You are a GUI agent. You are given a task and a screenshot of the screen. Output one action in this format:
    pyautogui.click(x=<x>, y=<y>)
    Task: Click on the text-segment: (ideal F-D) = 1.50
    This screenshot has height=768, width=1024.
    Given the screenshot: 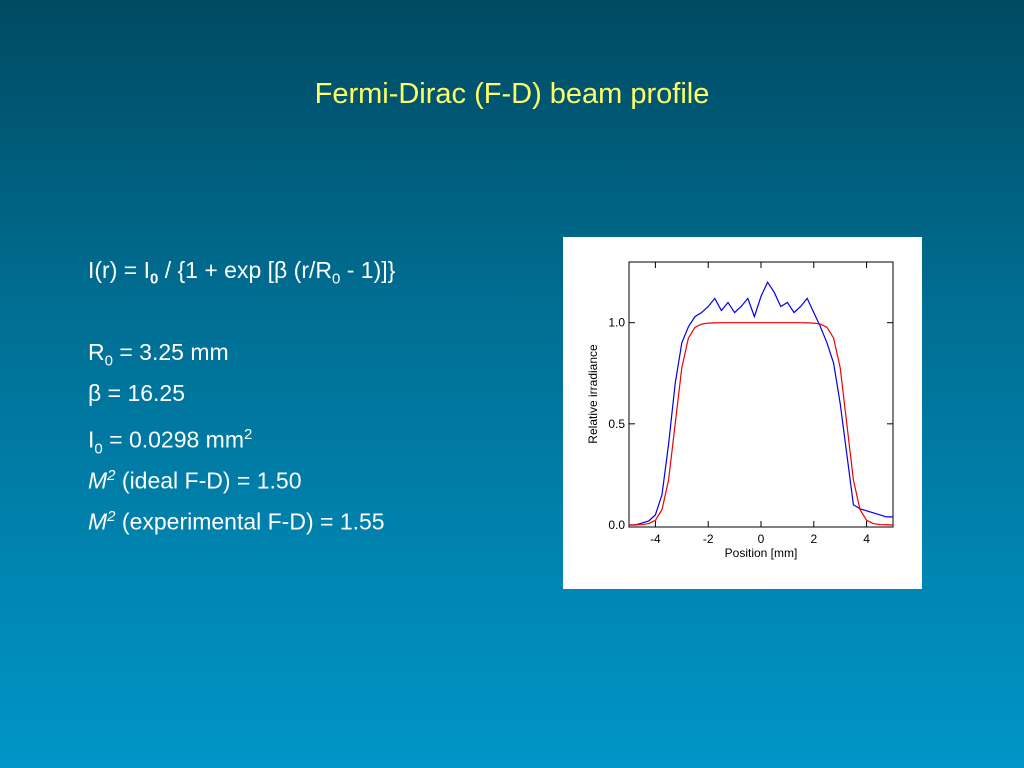 What is the action you would take?
    pyautogui.click(x=208, y=480)
    